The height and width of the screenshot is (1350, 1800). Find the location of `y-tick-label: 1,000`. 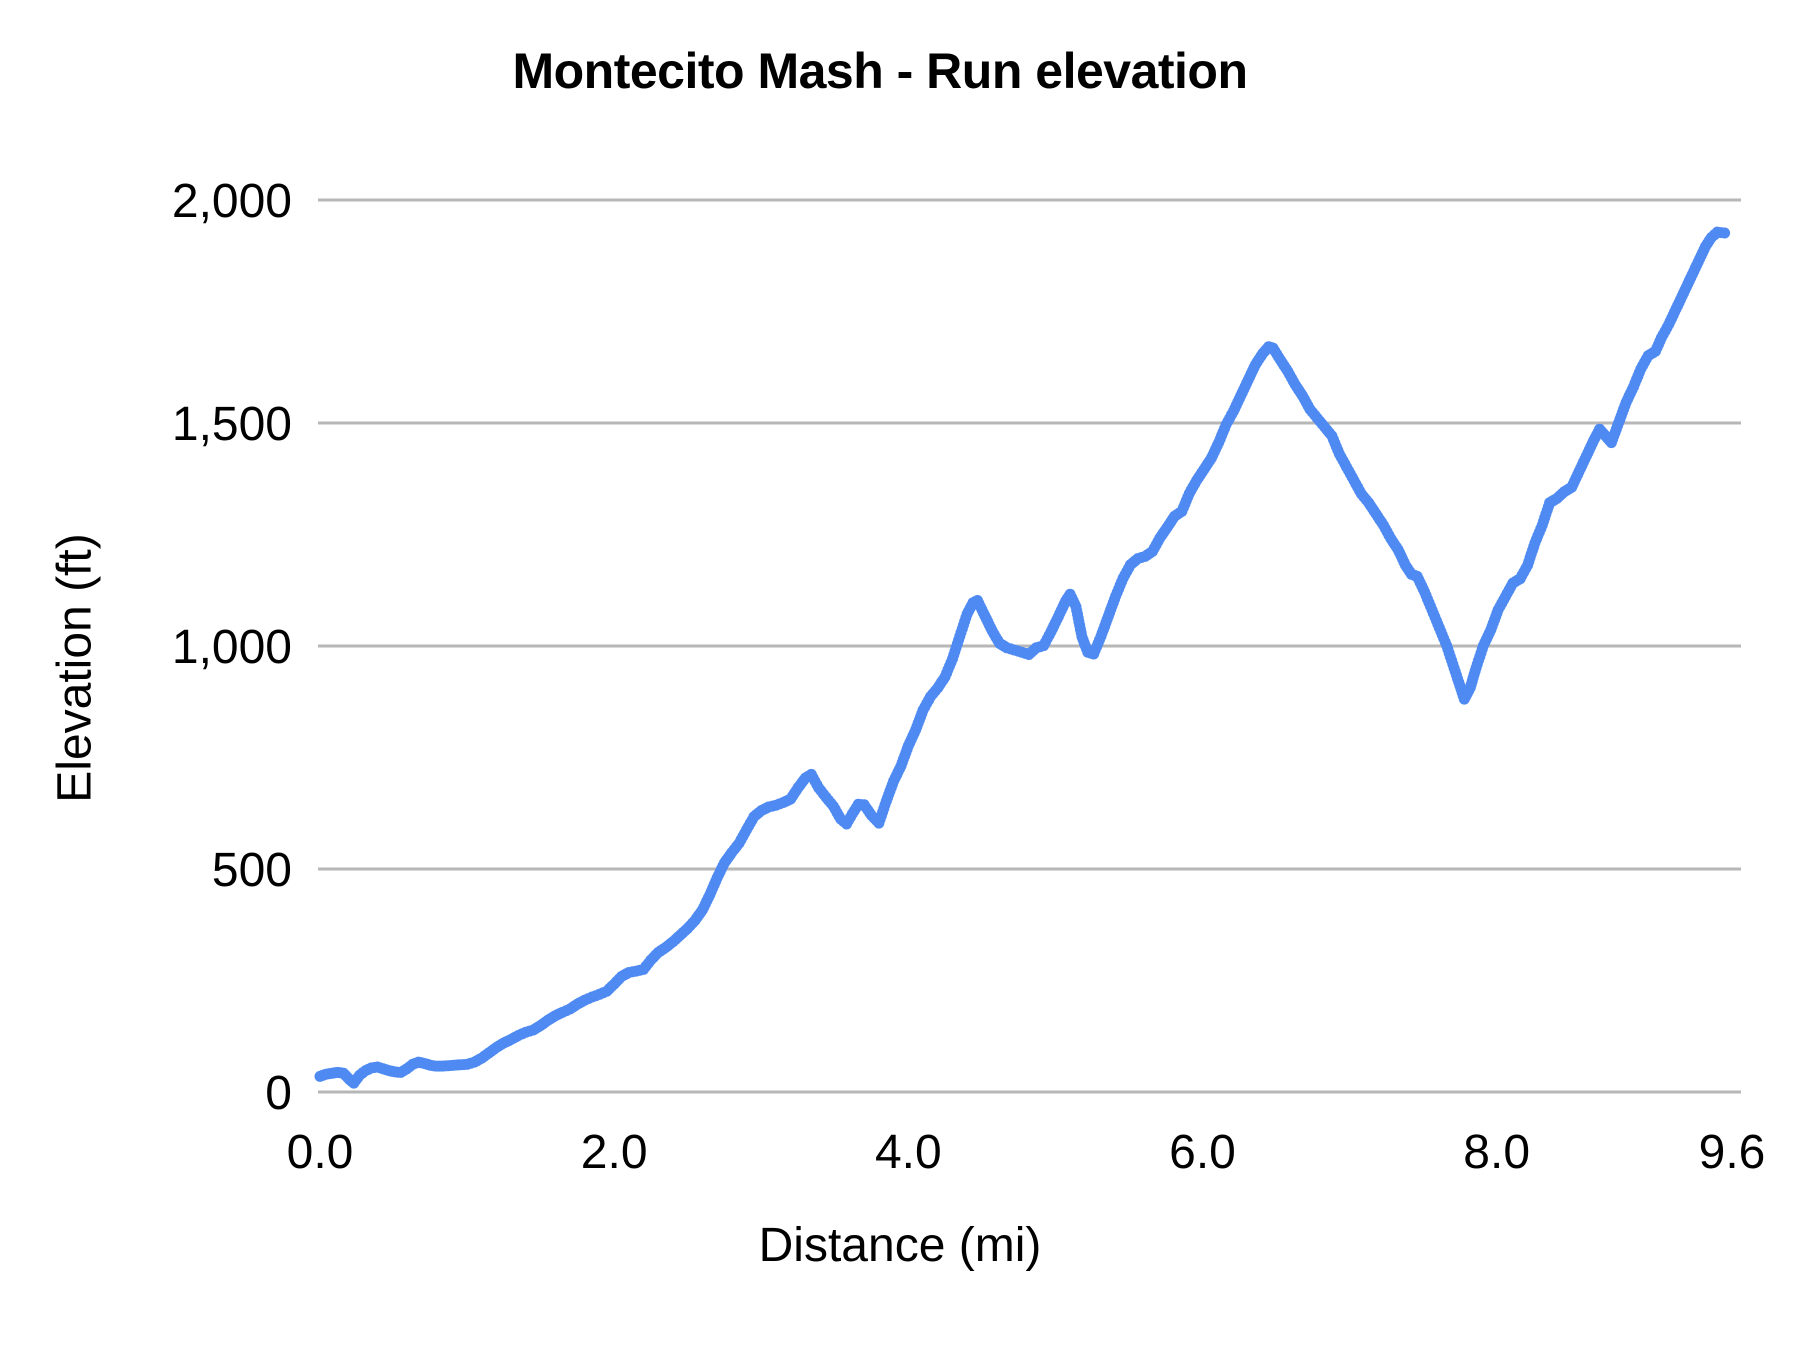

y-tick-label: 1,000 is located at coordinates (232, 647).